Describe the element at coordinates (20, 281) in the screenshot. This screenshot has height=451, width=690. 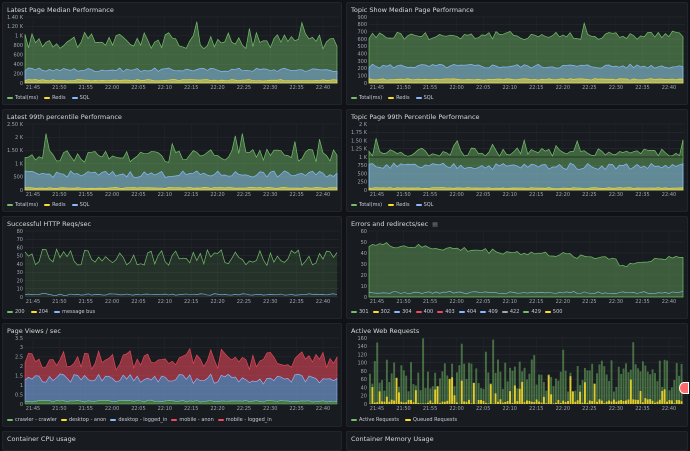
I see `y-tick-label: 20` at that location.